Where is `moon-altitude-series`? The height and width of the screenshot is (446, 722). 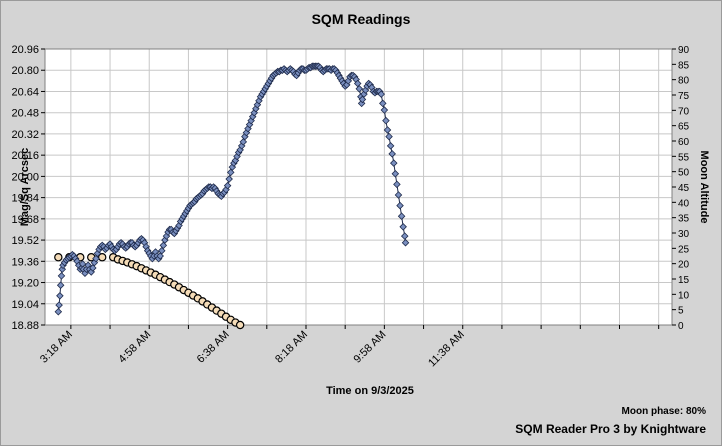
moon-altitude-series is located at coordinates (149, 291).